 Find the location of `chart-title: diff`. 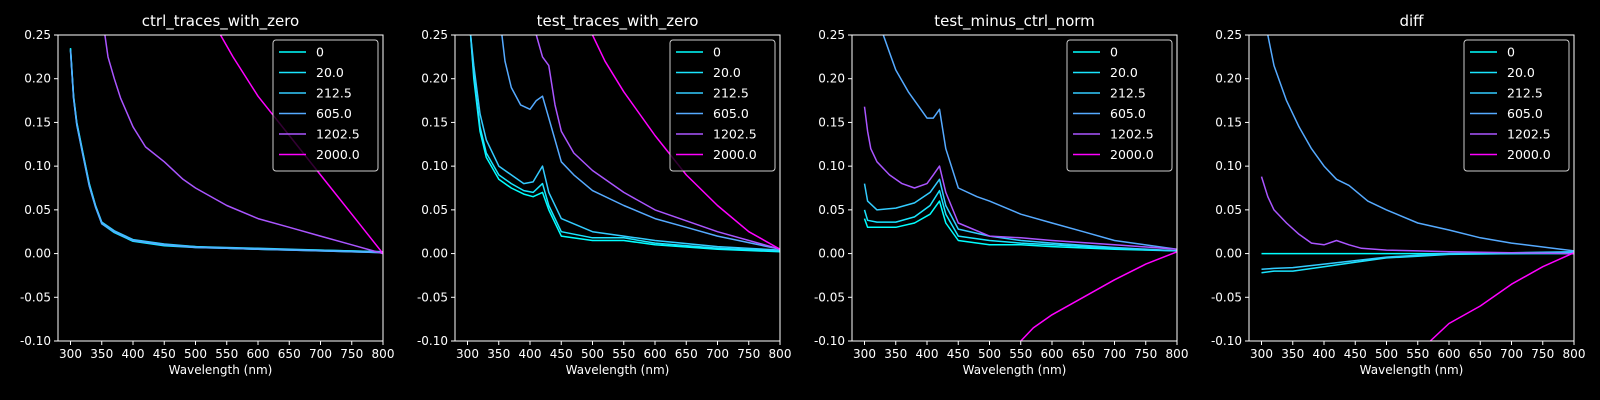

chart-title: diff is located at coordinates (1411, 21).